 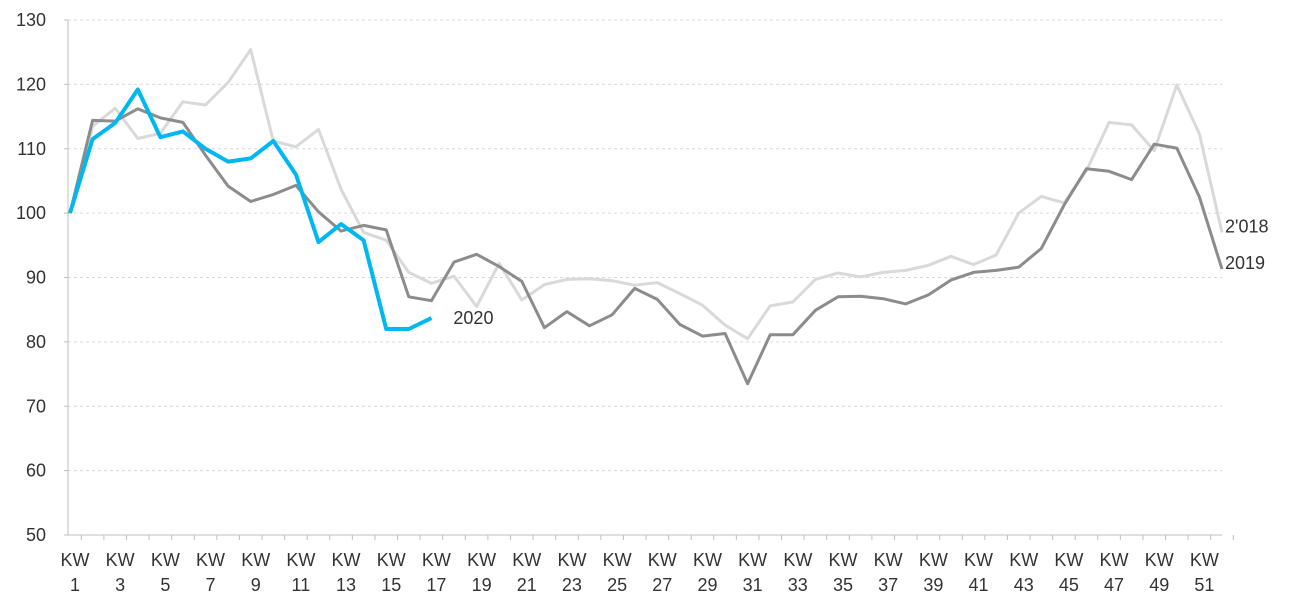 I want to click on x-tick-label: KW 41, so click(x=978, y=572).